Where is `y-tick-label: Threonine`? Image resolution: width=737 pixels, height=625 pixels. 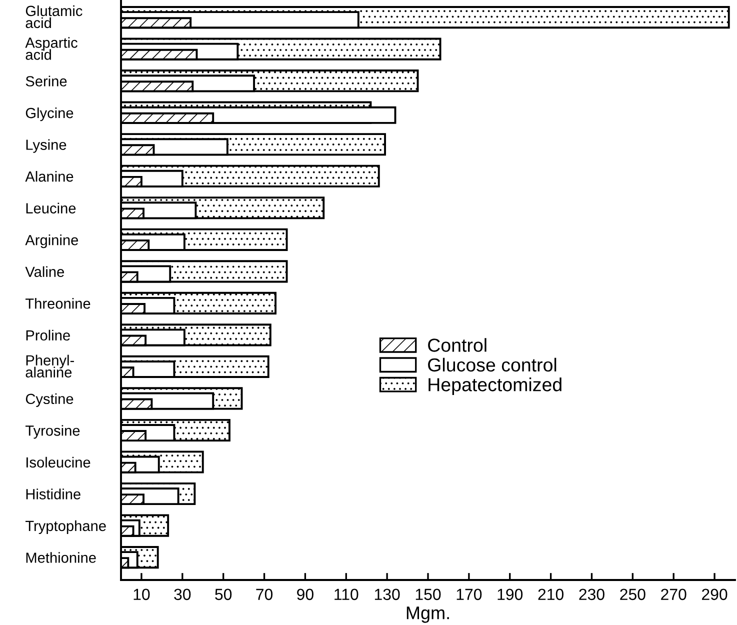 y-tick-label: Threonine is located at coordinates (57, 303).